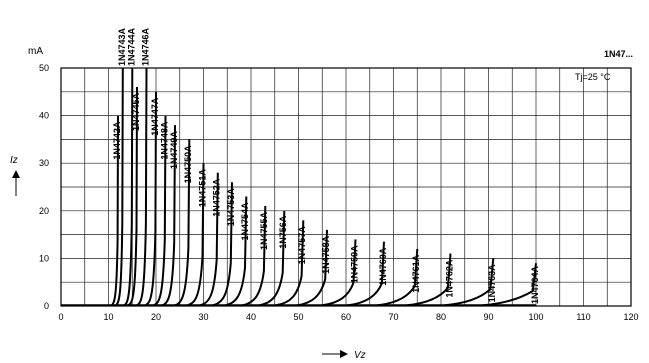  I want to click on series-label: 1N4760A, so click(383, 266).